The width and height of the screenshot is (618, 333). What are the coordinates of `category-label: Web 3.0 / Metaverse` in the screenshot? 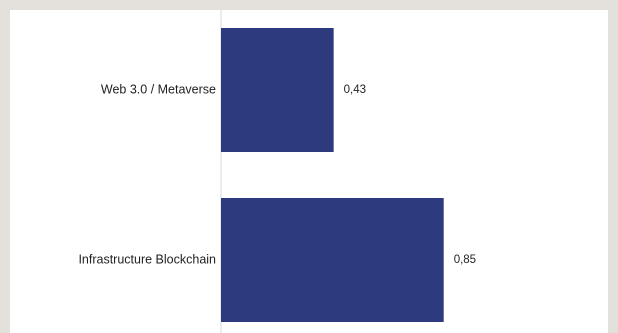 It's located at (158, 89).